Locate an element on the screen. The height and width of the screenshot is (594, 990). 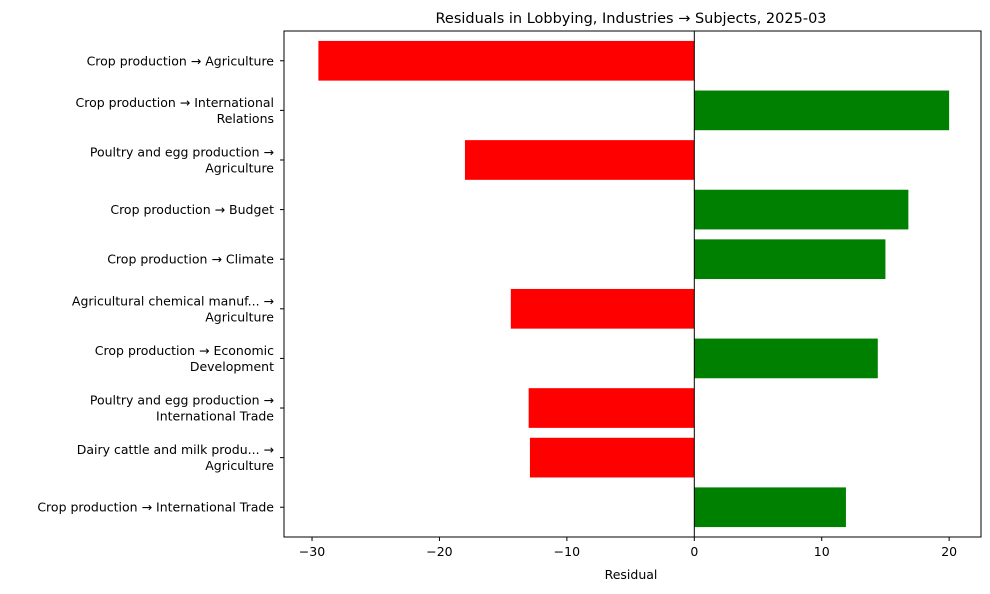
category-label-line: Crop production → Agriculture is located at coordinates (181, 60).